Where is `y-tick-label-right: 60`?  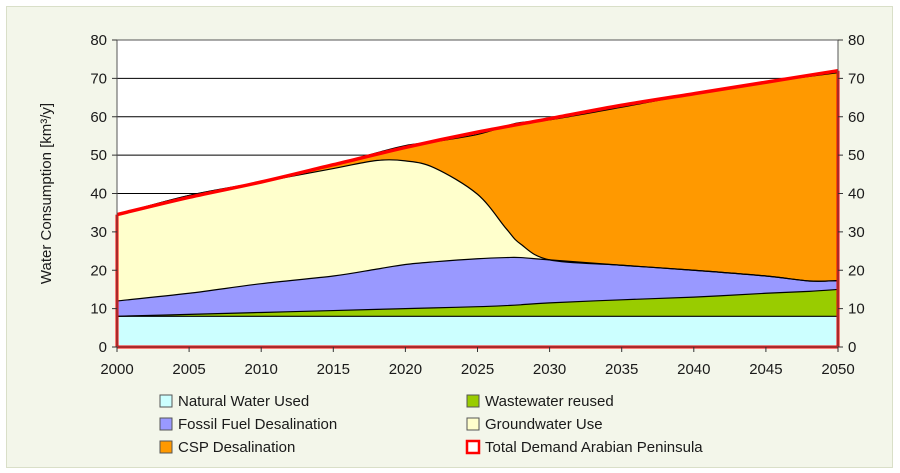 y-tick-label-right: 60 is located at coordinates (856, 117).